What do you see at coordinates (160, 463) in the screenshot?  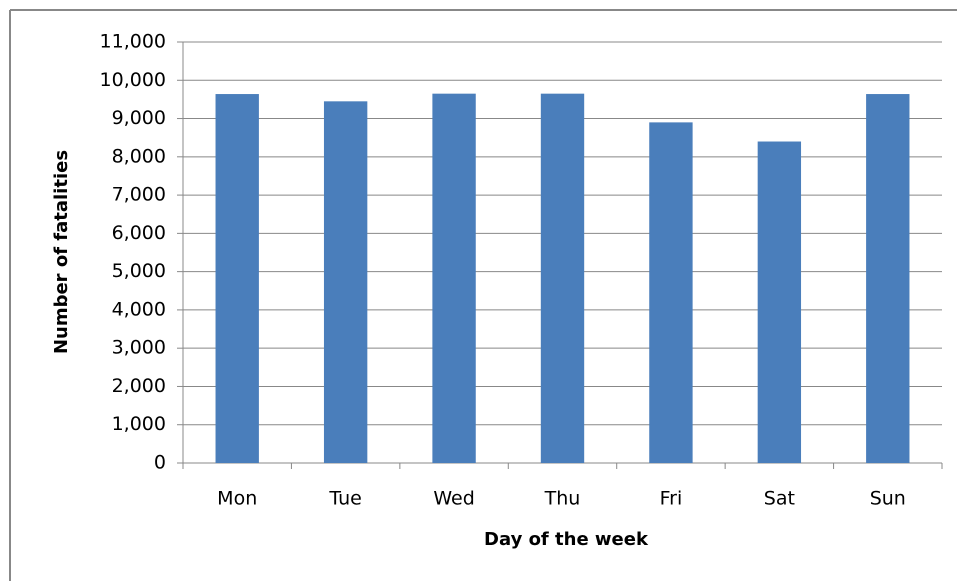 I see `y-tick-label: 0` at bounding box center [160, 463].